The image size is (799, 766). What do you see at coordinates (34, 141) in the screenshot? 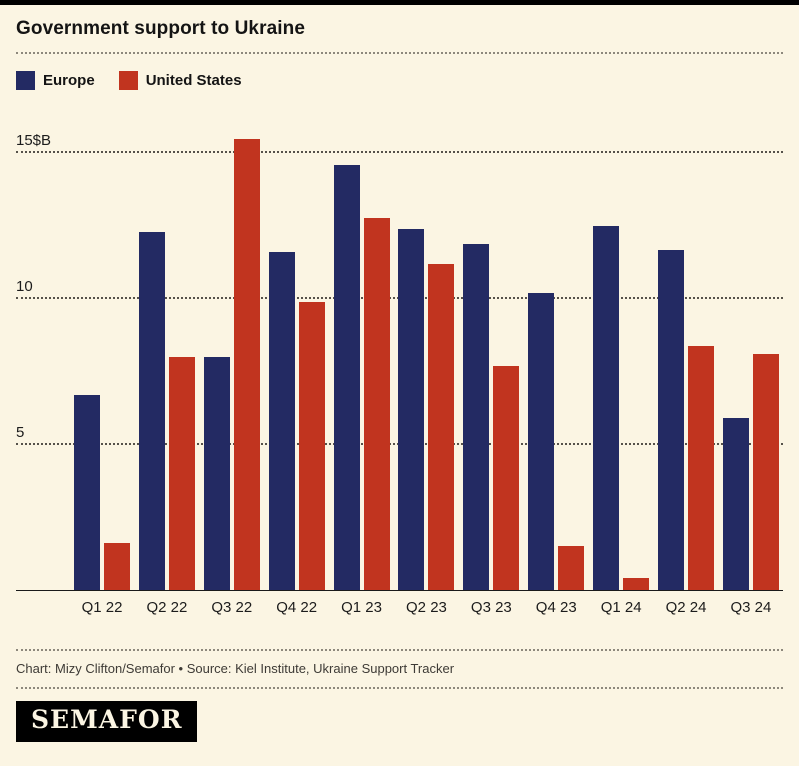
I see `y-tick-label-15: 15$B` at bounding box center [34, 141].